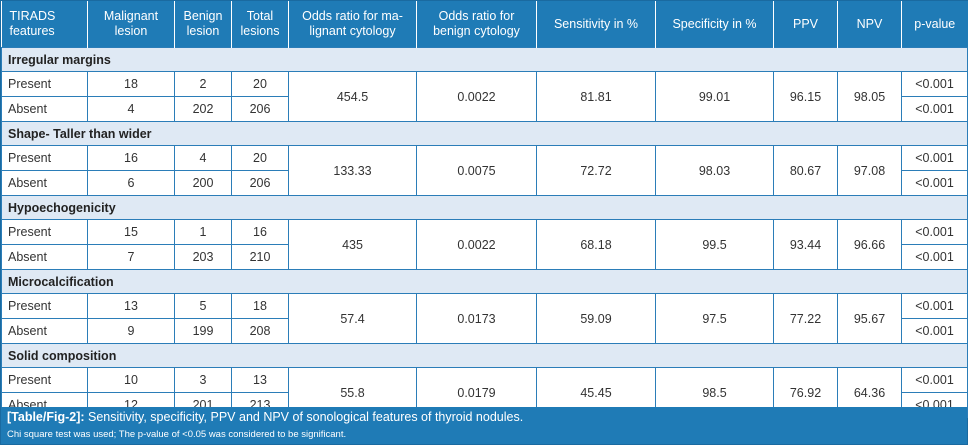 This screenshot has width=968, height=445. I want to click on sensitivity-cell: 81.81, so click(596, 96).